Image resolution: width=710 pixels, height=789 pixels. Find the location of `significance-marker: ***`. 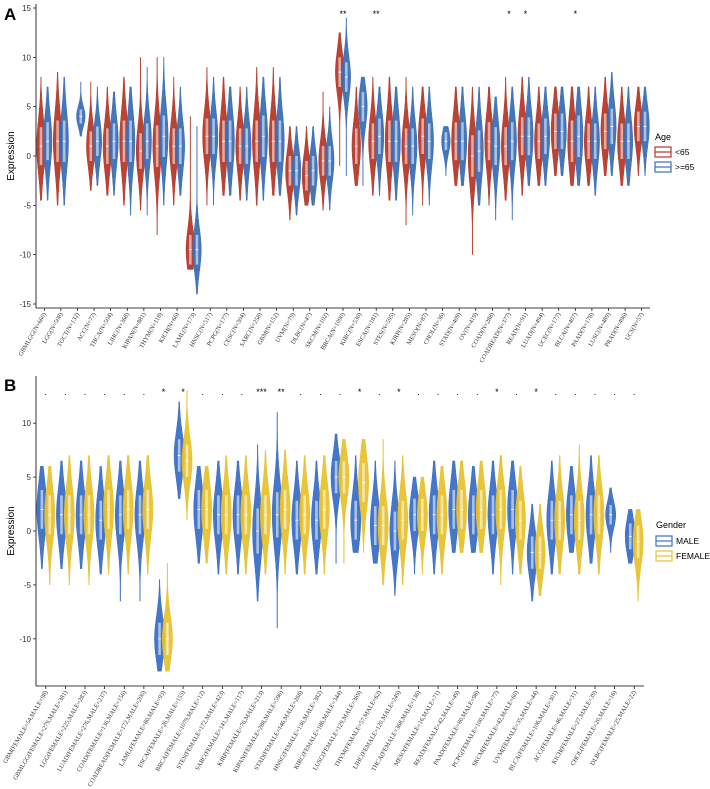

significance-marker: *** is located at coordinates (261, 392).